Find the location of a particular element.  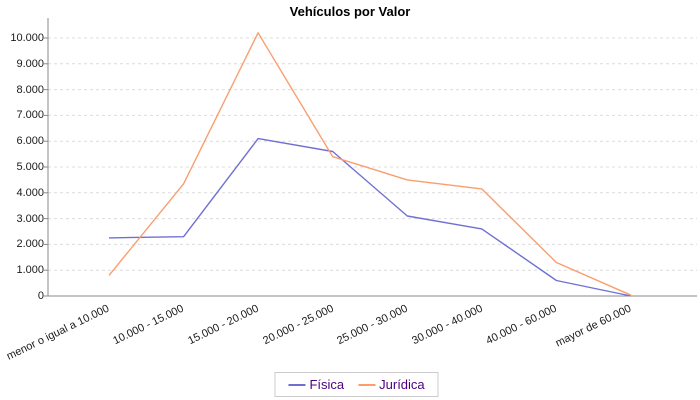

y-tick-label: 0 is located at coordinates (40, 296).